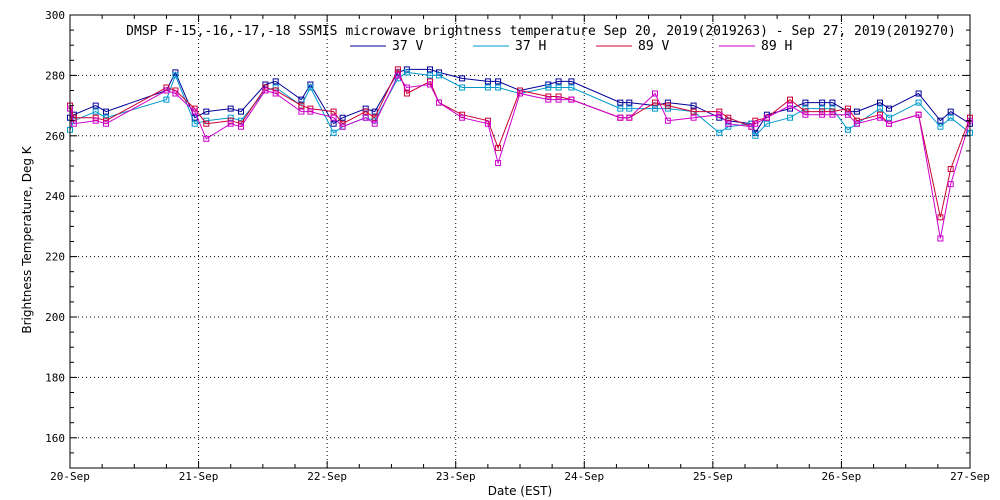  Describe the element at coordinates (842, 476) in the screenshot. I see `x-tick-label: 26-Sep` at that location.